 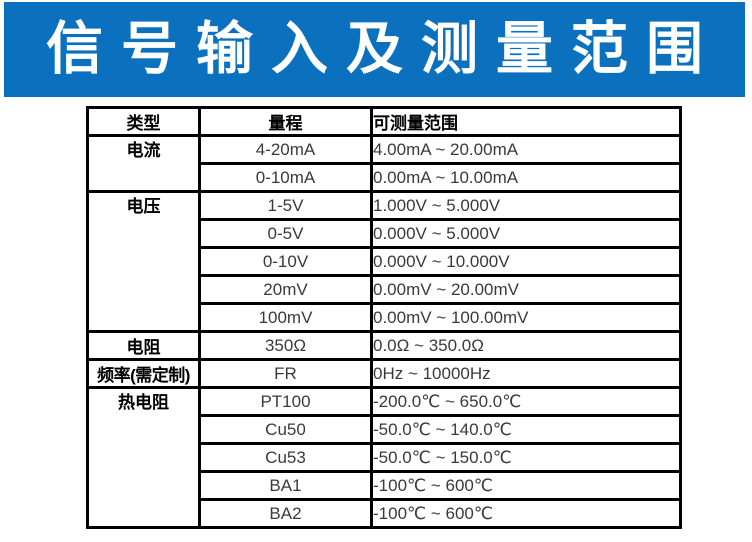 I want to click on page-title: 信号输入及测量范围, so click(x=383, y=49).